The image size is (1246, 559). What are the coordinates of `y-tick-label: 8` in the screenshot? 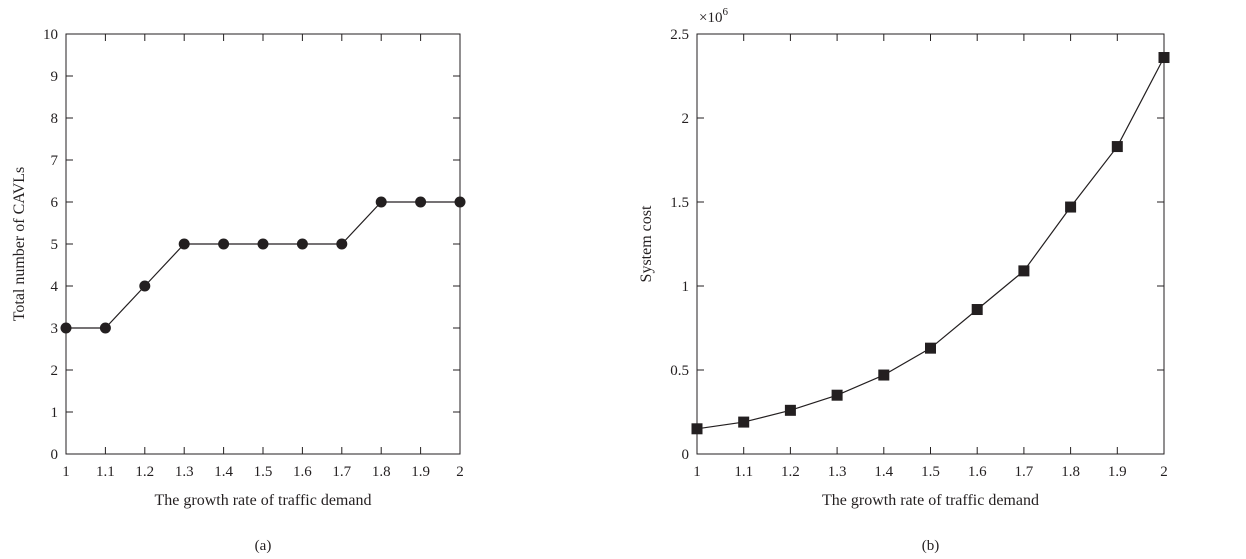 It's located at (55, 119).